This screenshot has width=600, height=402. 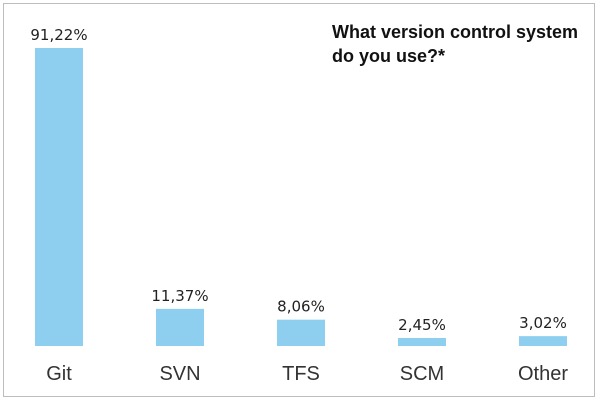 What do you see at coordinates (455, 44) in the screenshot?
I see `chart-title: What version control system do you use?*` at bounding box center [455, 44].